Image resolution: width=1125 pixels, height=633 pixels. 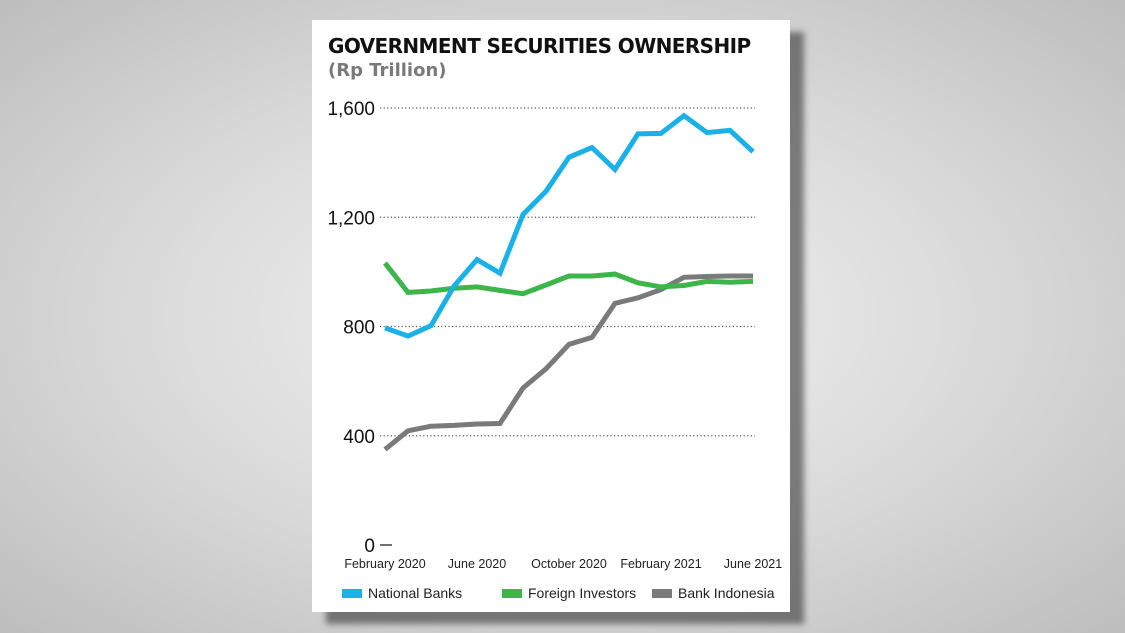 What do you see at coordinates (369, 546) in the screenshot?
I see `y-tick-label: 0` at bounding box center [369, 546].